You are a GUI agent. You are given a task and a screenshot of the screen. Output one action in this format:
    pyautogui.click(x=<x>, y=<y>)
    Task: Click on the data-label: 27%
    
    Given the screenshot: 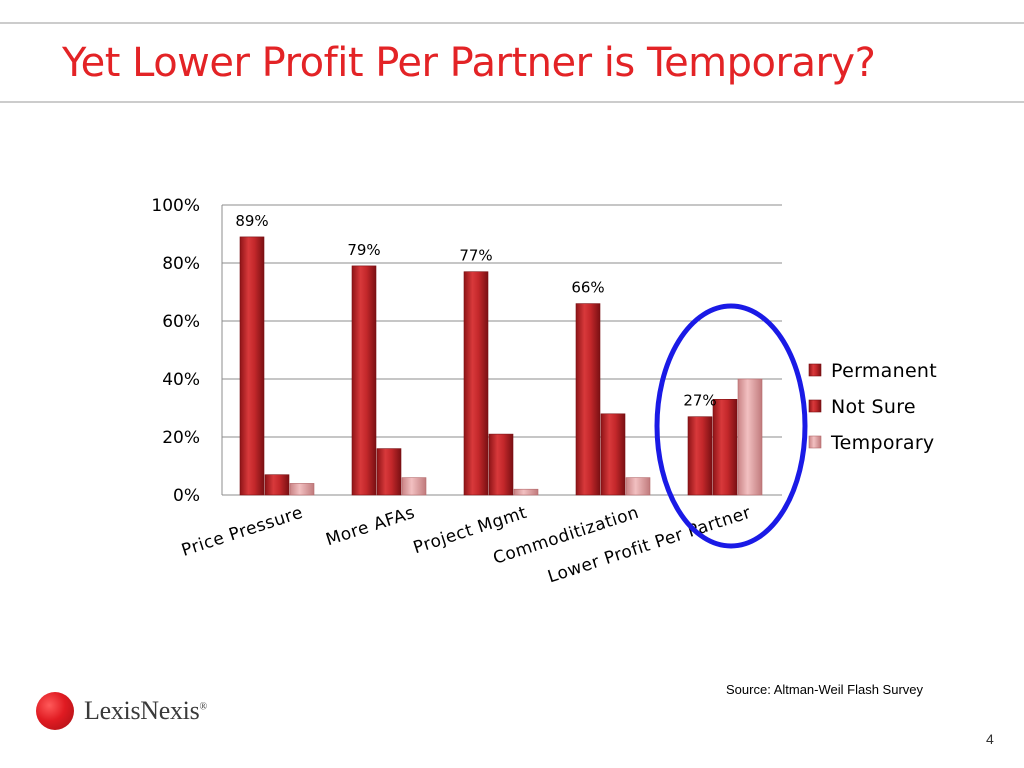 What is the action you would take?
    pyautogui.click(x=699, y=401)
    